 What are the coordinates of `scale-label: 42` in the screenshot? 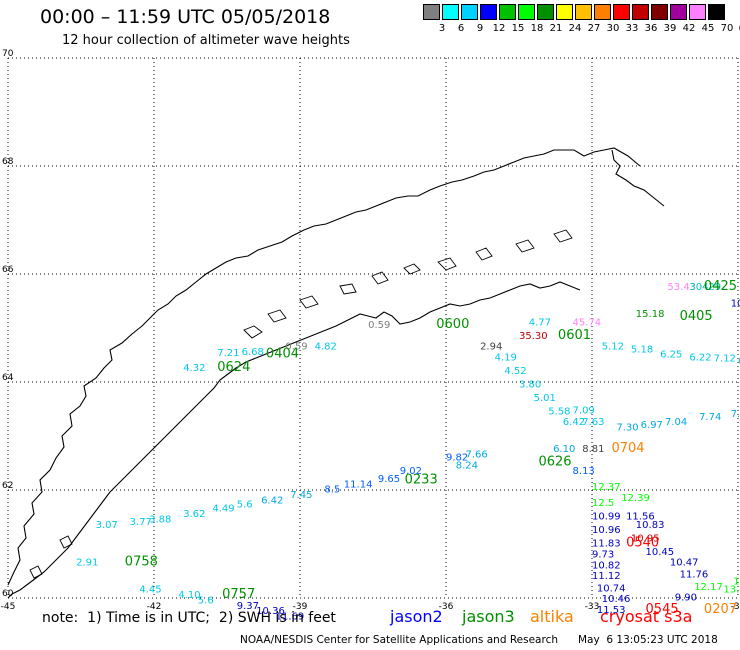 It's located at (689, 28).